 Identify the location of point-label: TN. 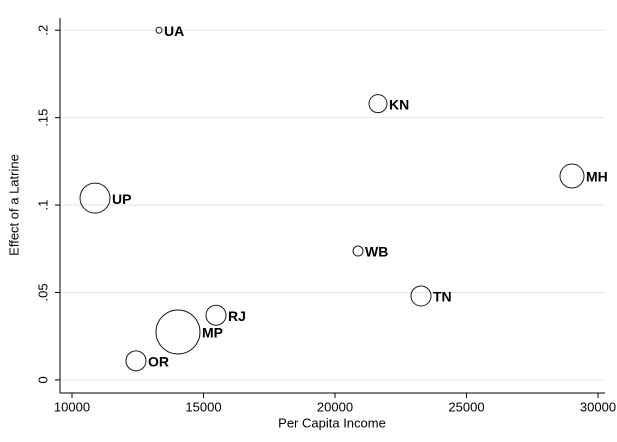
(442, 297).